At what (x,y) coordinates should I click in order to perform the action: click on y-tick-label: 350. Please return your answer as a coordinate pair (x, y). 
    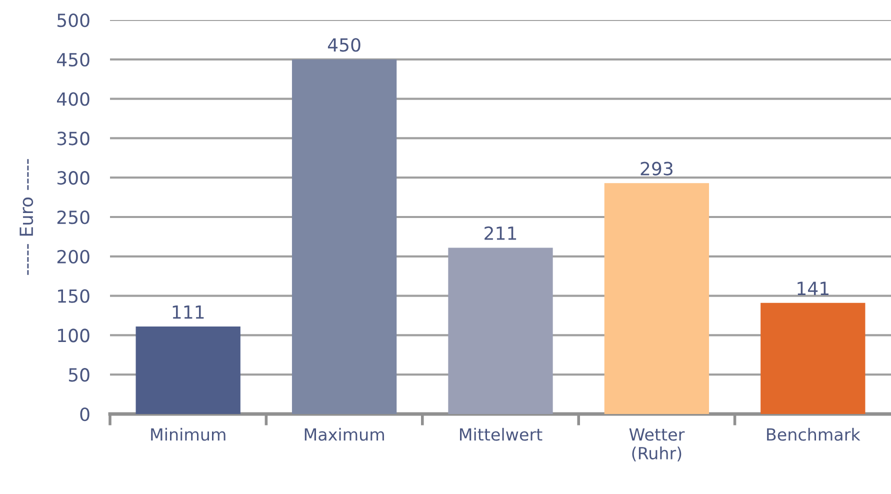
    Looking at the image, I should click on (73, 139).